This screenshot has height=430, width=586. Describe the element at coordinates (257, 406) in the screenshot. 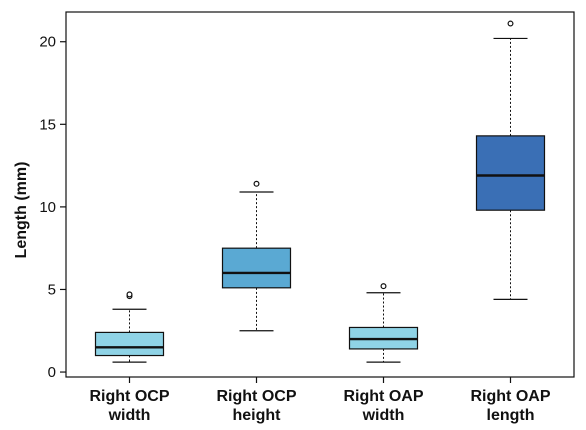

I see `x-tick-label-1: Right OCP height` at that location.